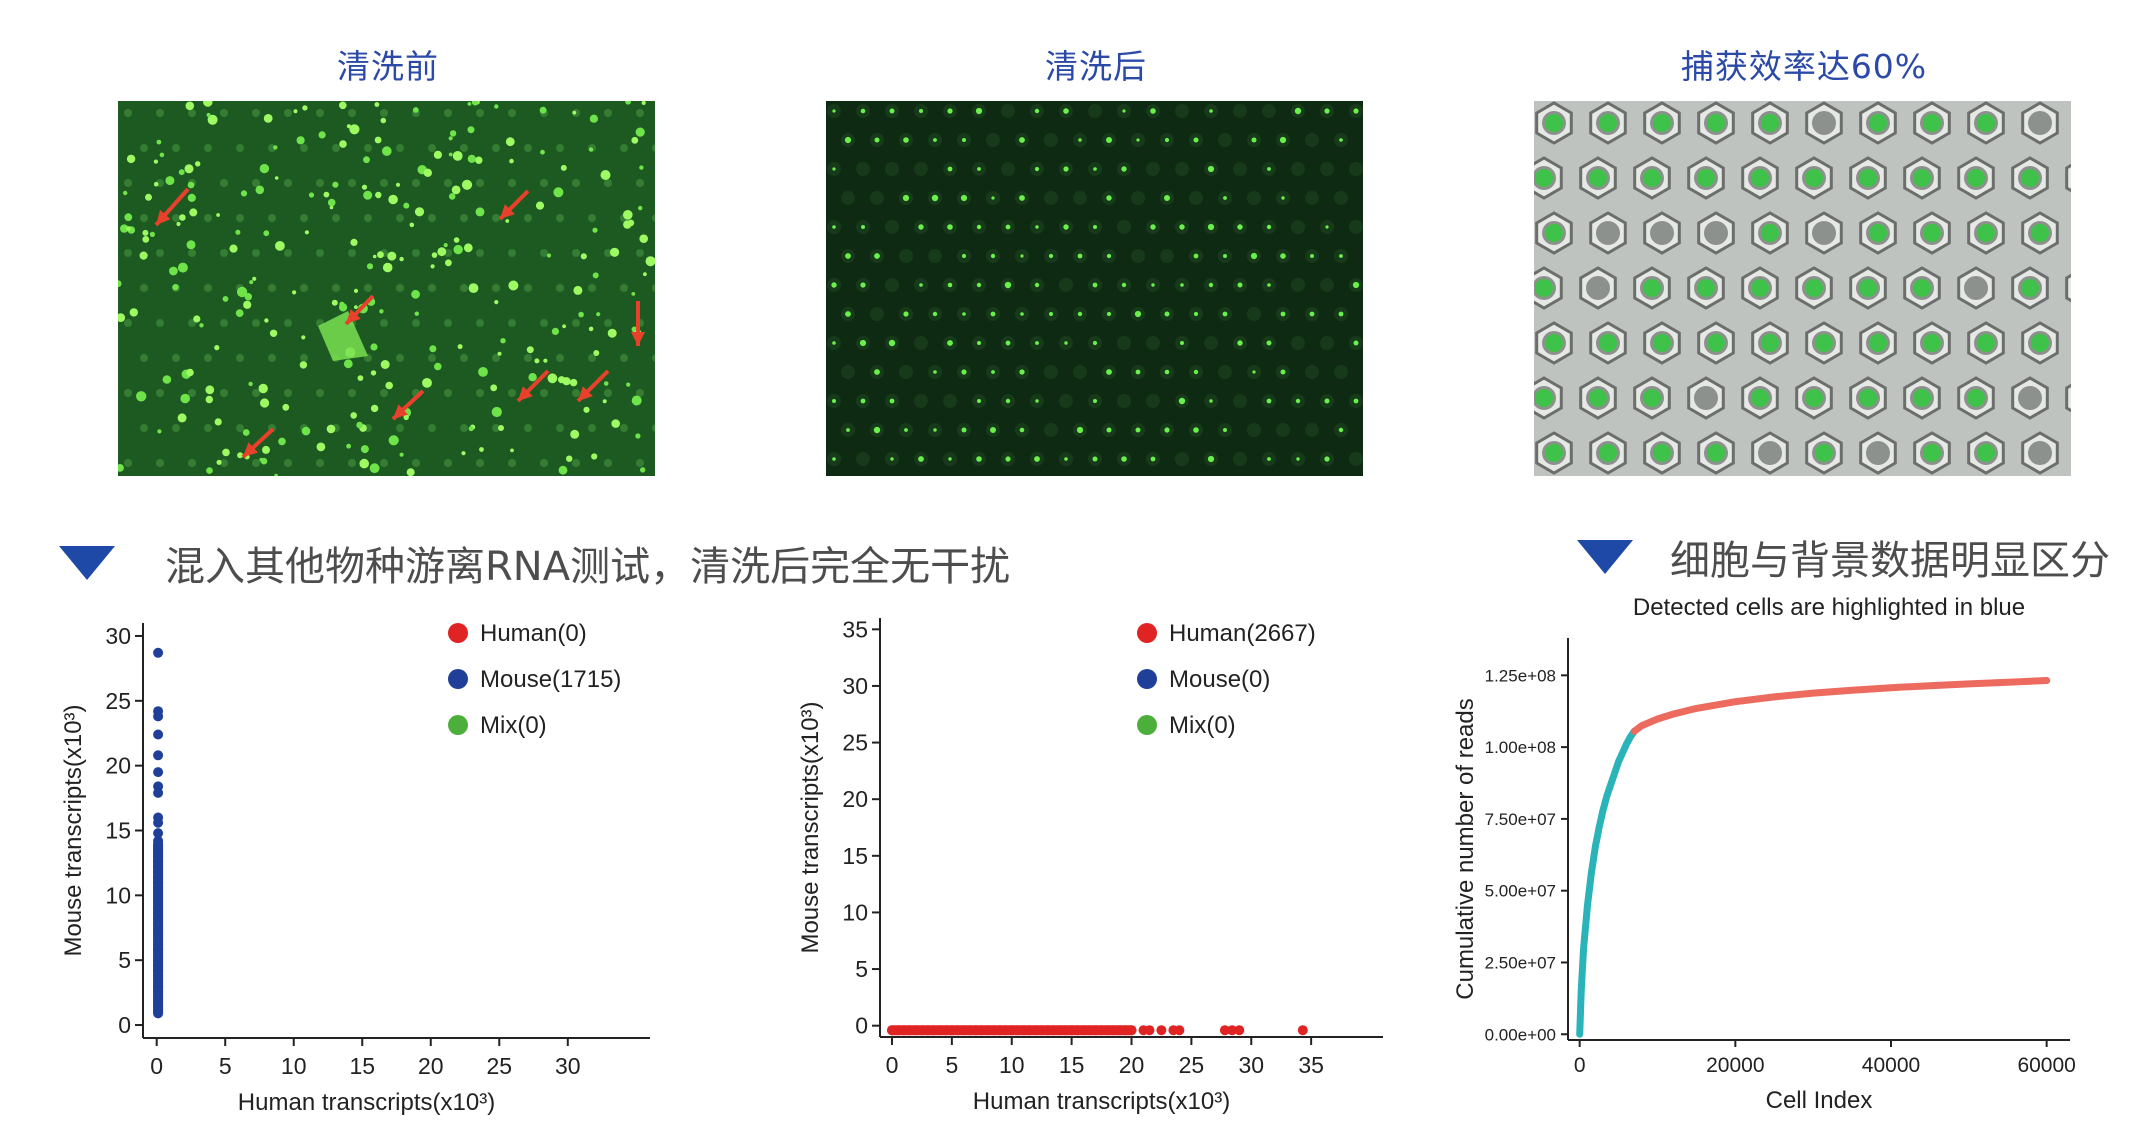  I want to click on chart-title: Detected cells are highlighted in blue, so click(1829, 607).